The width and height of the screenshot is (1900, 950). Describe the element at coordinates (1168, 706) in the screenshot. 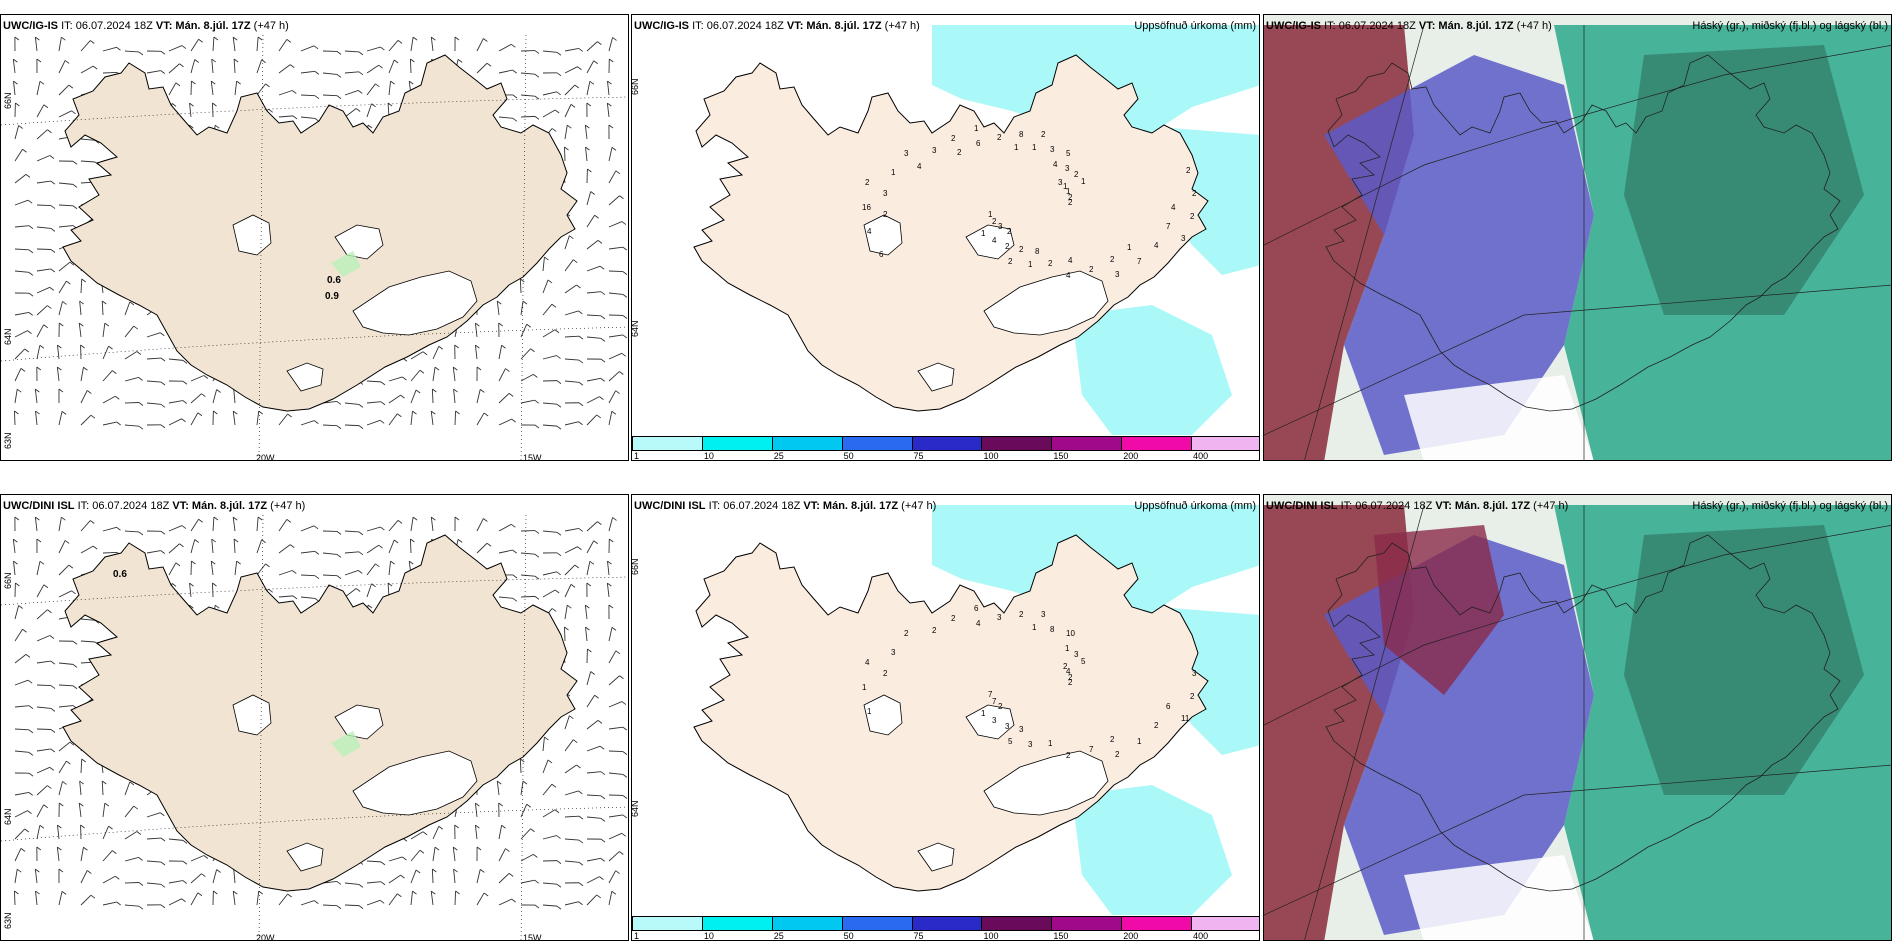

I see `precip-value: 6` at that location.